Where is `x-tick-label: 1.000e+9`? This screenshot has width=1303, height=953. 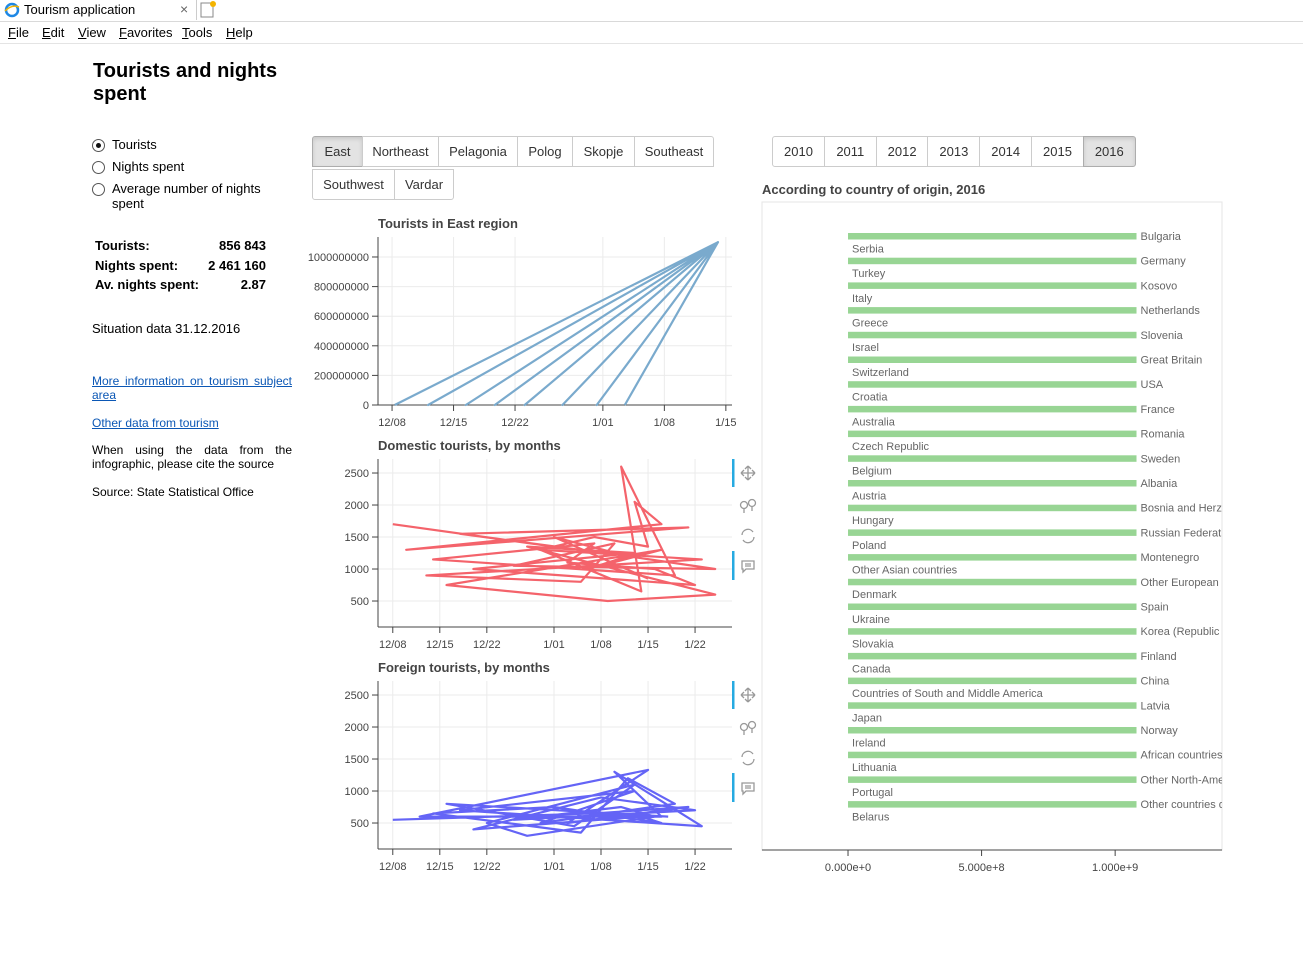
x-tick-label: 1.000e+9 is located at coordinates (1115, 868).